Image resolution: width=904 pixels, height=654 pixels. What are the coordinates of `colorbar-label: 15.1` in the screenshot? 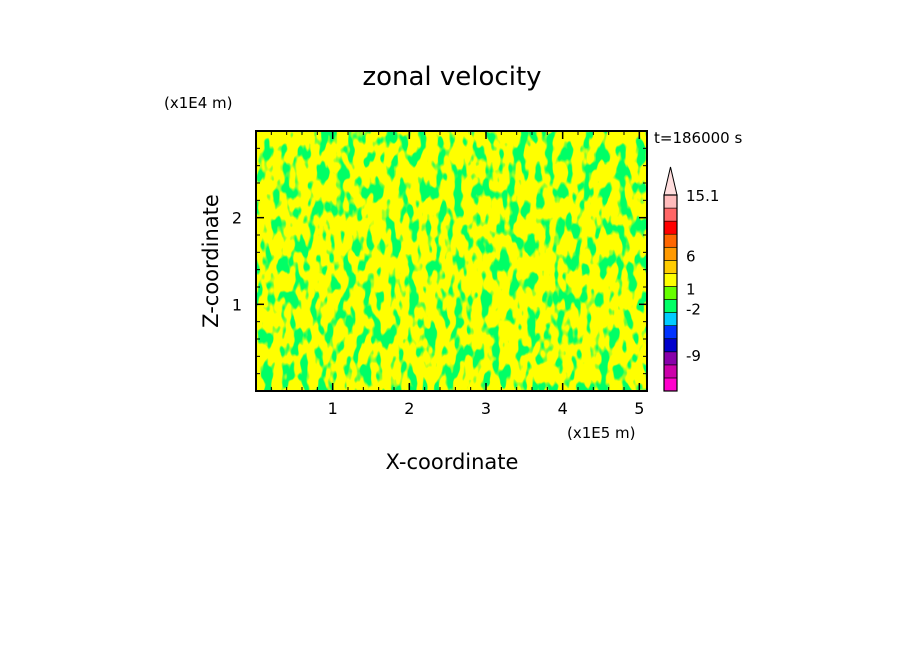 It's located at (702, 196).